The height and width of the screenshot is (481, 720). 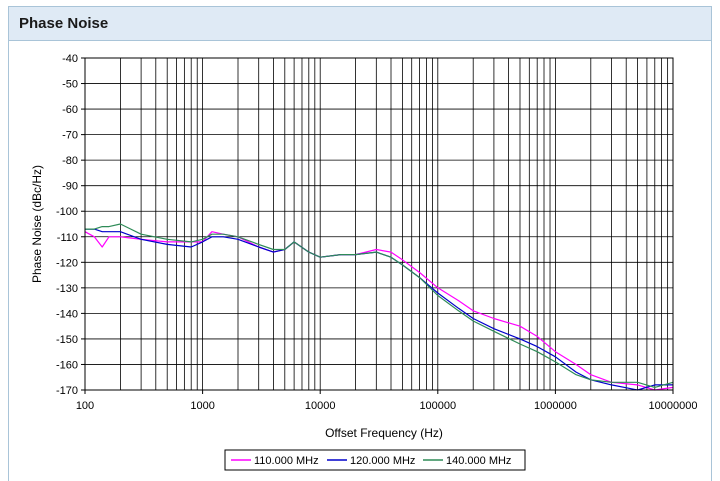 I want to click on x-tick-label: 1000000, so click(x=555, y=406).